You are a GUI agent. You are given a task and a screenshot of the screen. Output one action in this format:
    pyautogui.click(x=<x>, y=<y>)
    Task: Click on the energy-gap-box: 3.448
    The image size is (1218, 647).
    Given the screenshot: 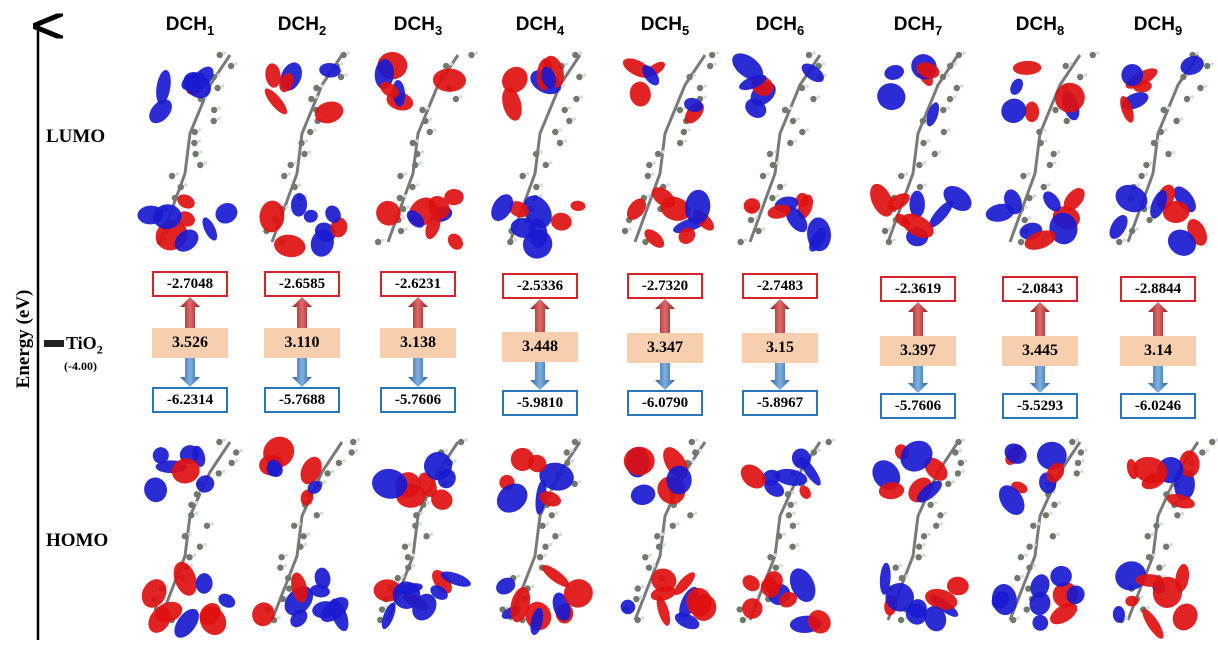 What is the action you would take?
    pyautogui.click(x=540, y=347)
    